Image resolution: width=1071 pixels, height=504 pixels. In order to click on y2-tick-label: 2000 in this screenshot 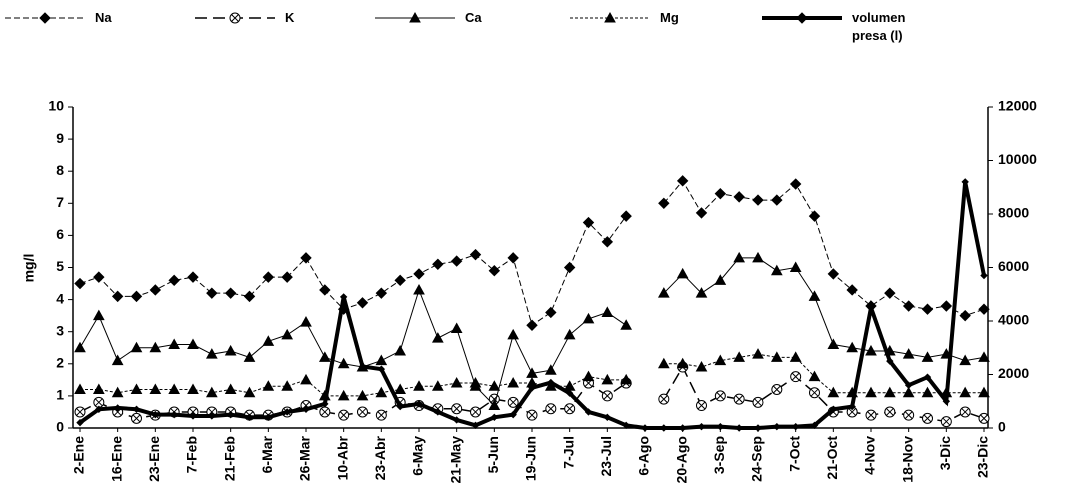, I will do `click(1013, 373)`.